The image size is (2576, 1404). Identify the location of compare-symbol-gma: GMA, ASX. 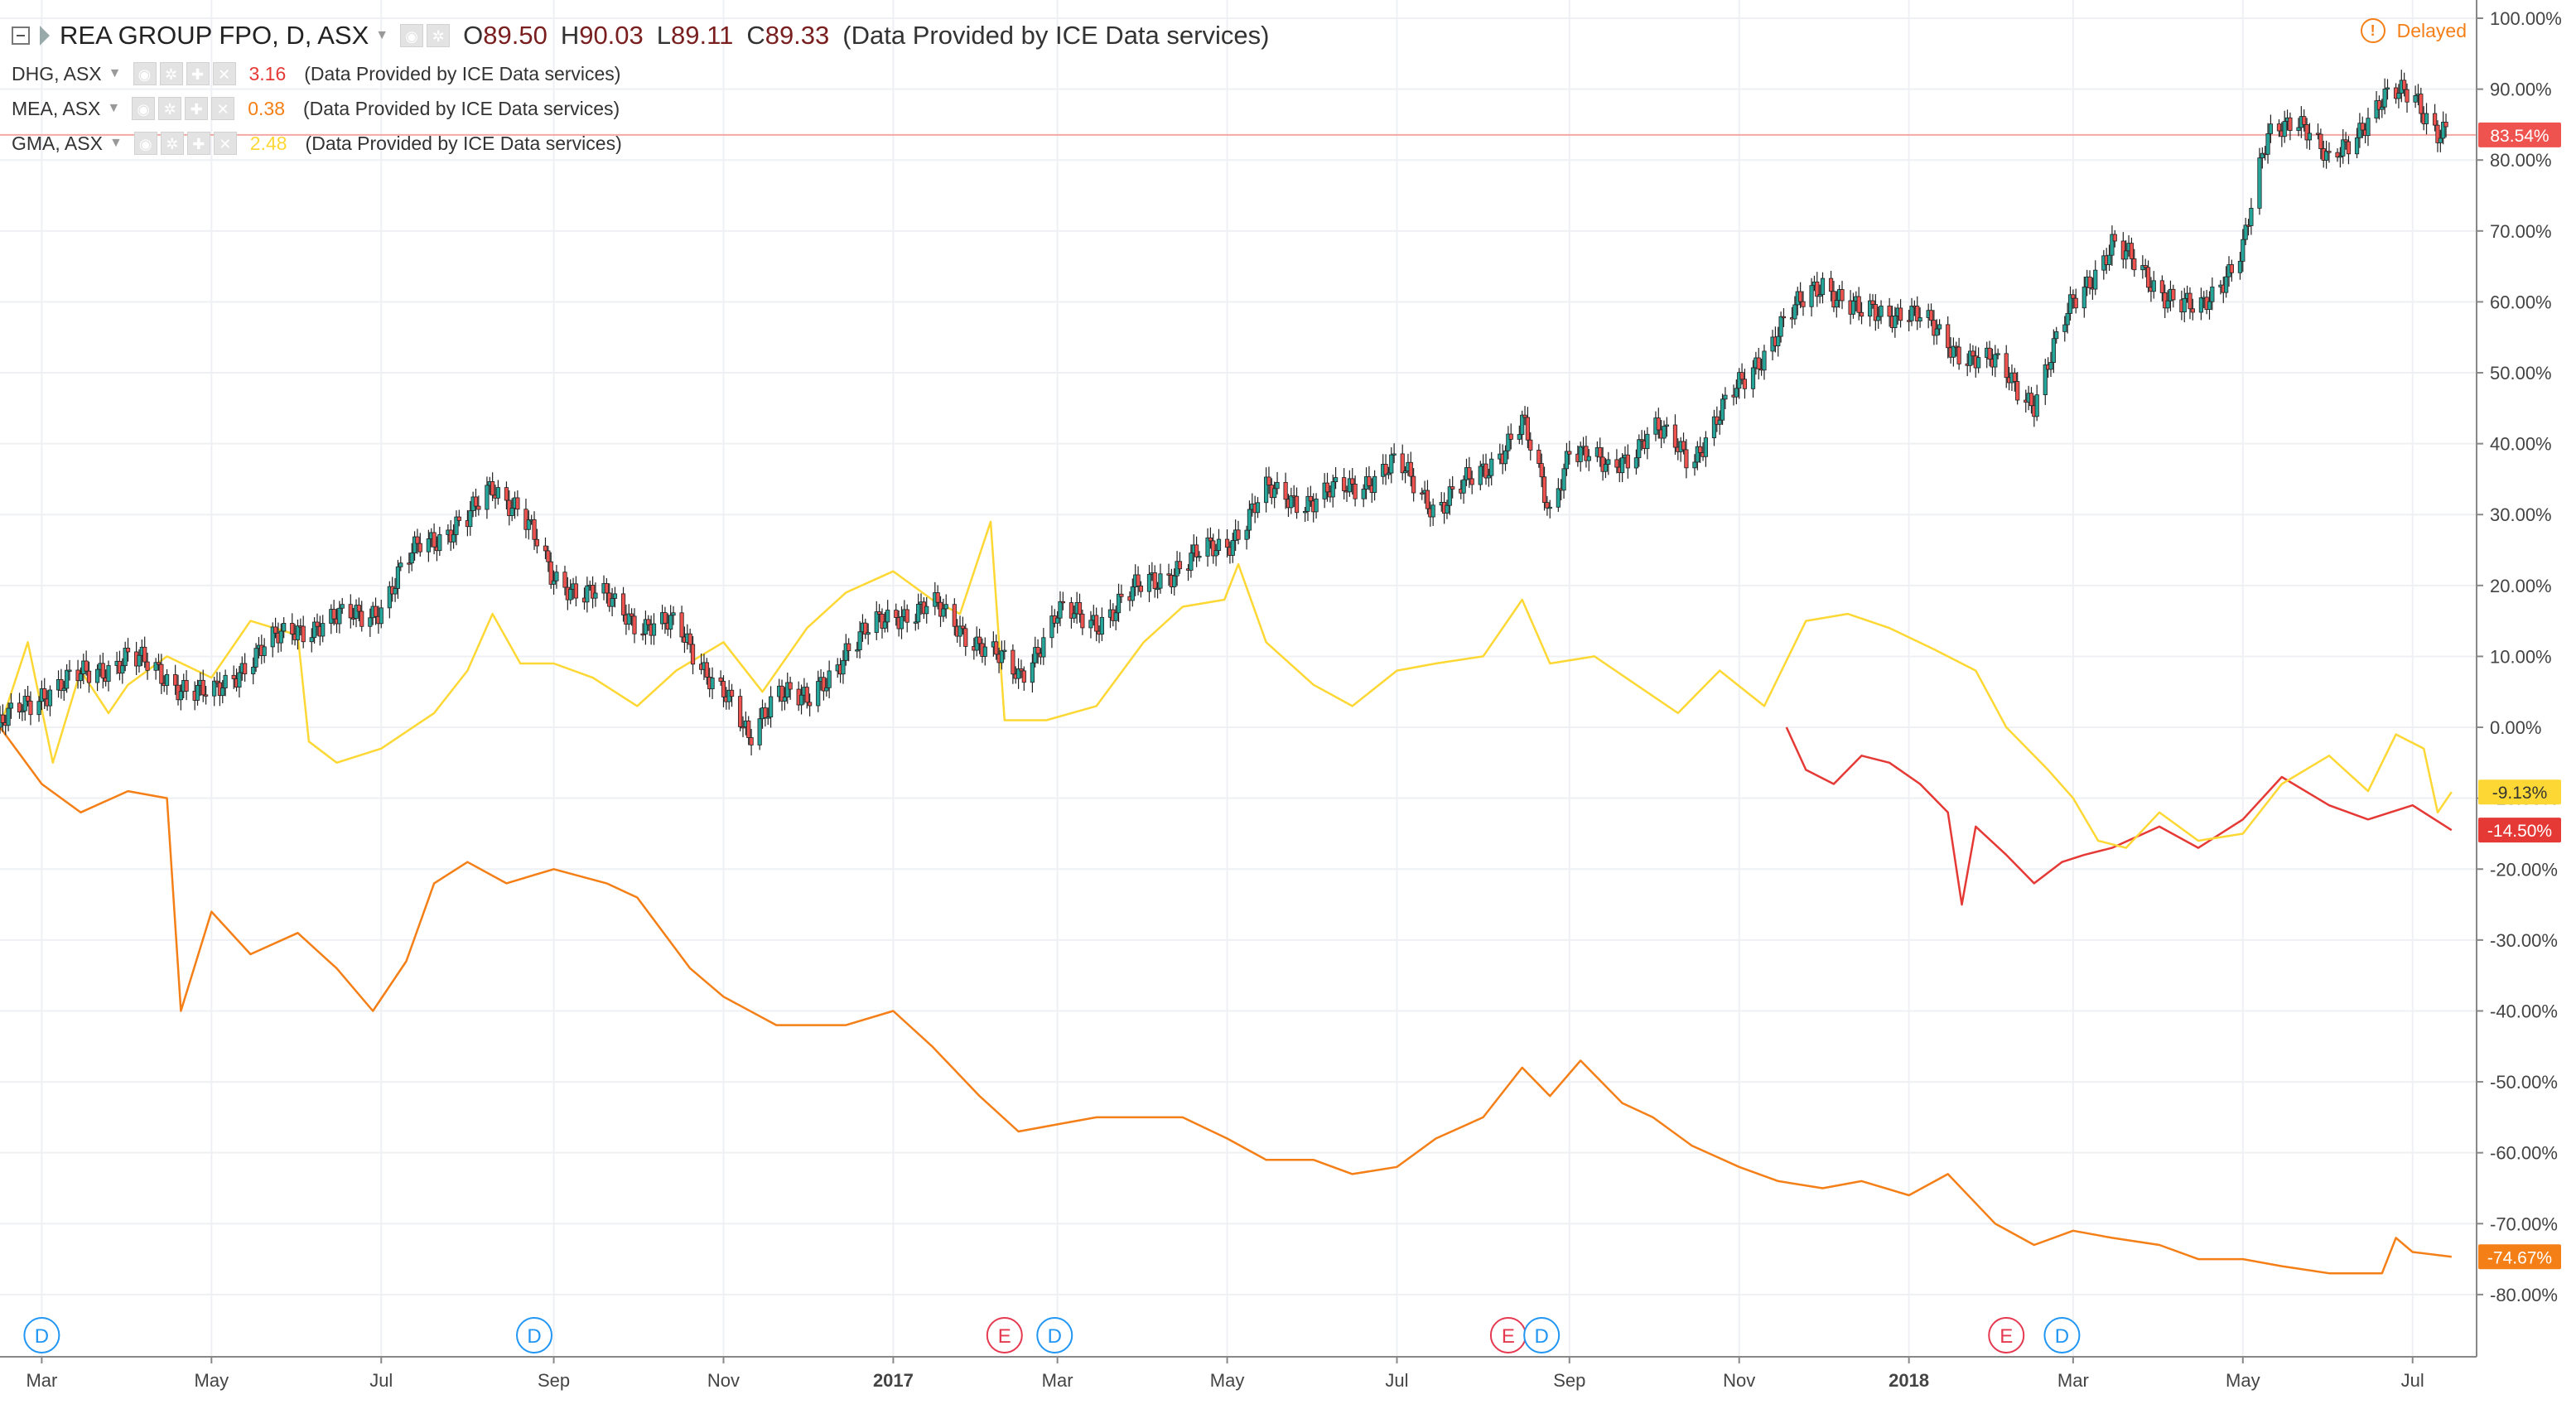
(58, 143).